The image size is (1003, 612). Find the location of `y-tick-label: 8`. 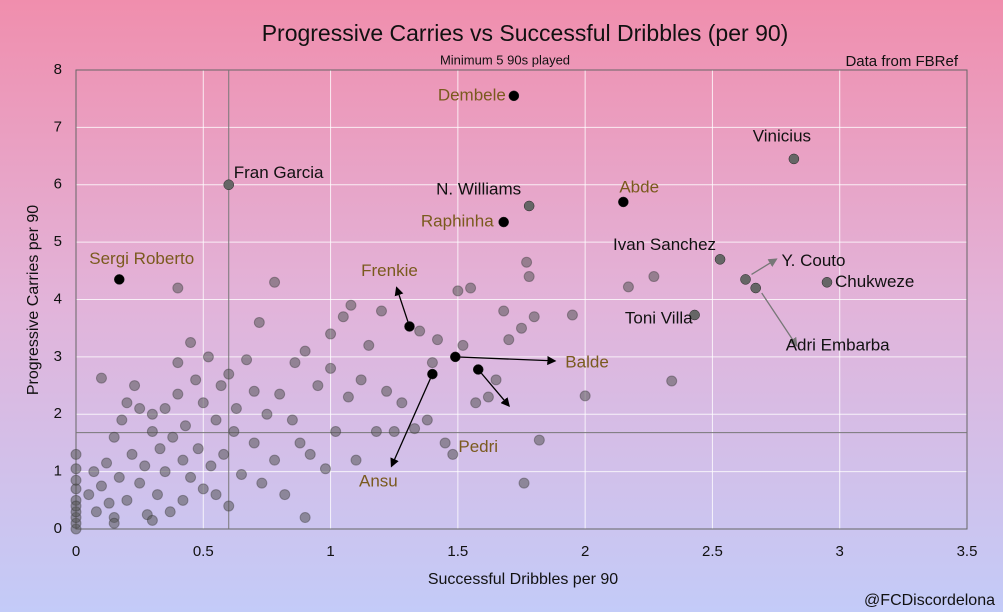

y-tick-label: 8 is located at coordinates (58, 69).